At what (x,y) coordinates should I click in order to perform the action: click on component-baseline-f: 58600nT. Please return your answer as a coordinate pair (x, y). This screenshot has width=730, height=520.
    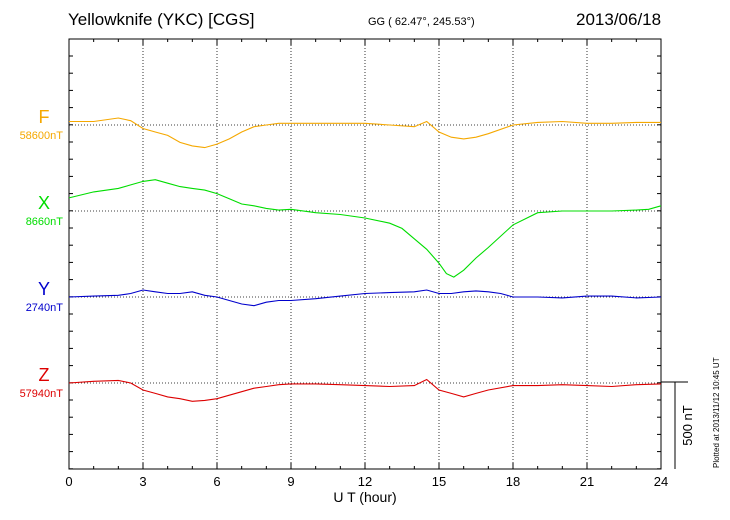
    Looking at the image, I should click on (42, 136).